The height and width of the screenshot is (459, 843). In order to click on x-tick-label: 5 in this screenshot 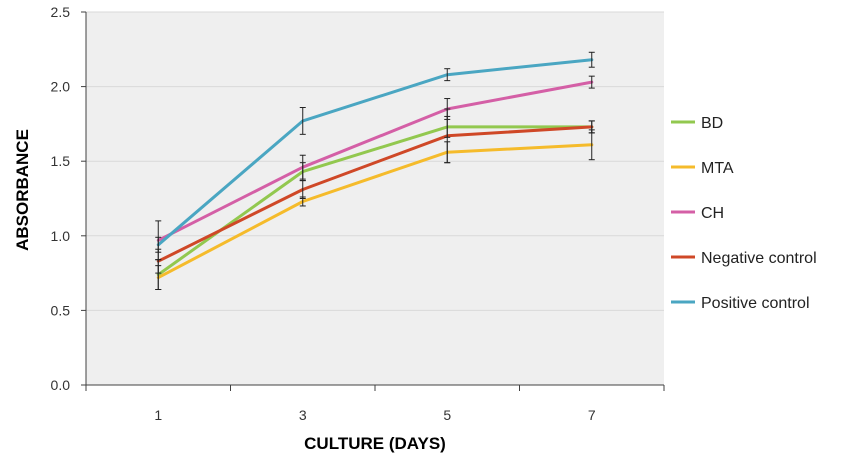, I will do `click(447, 415)`.